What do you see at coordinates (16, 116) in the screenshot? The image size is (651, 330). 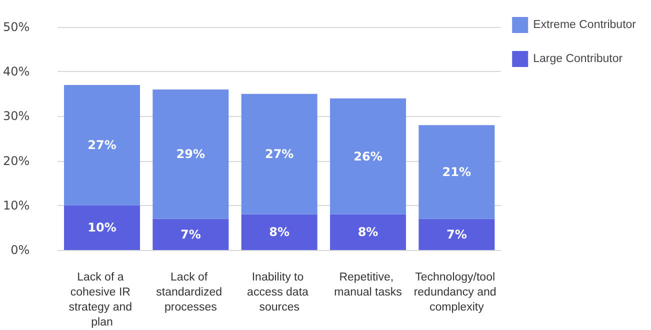 I see `y-tick-label: 30%` at bounding box center [16, 116].